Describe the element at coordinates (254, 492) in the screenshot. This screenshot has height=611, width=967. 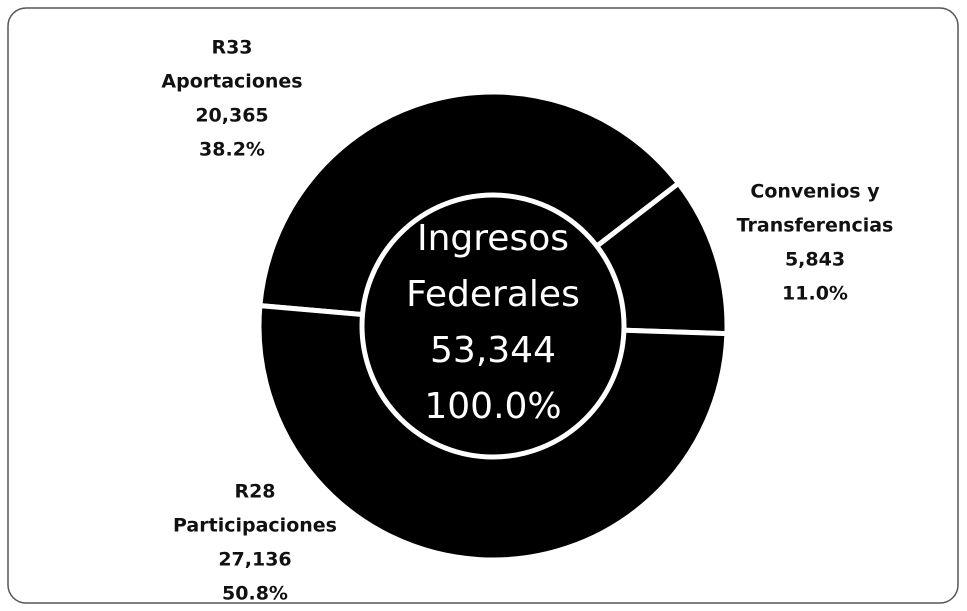
I see `slice-label: R28` at that location.